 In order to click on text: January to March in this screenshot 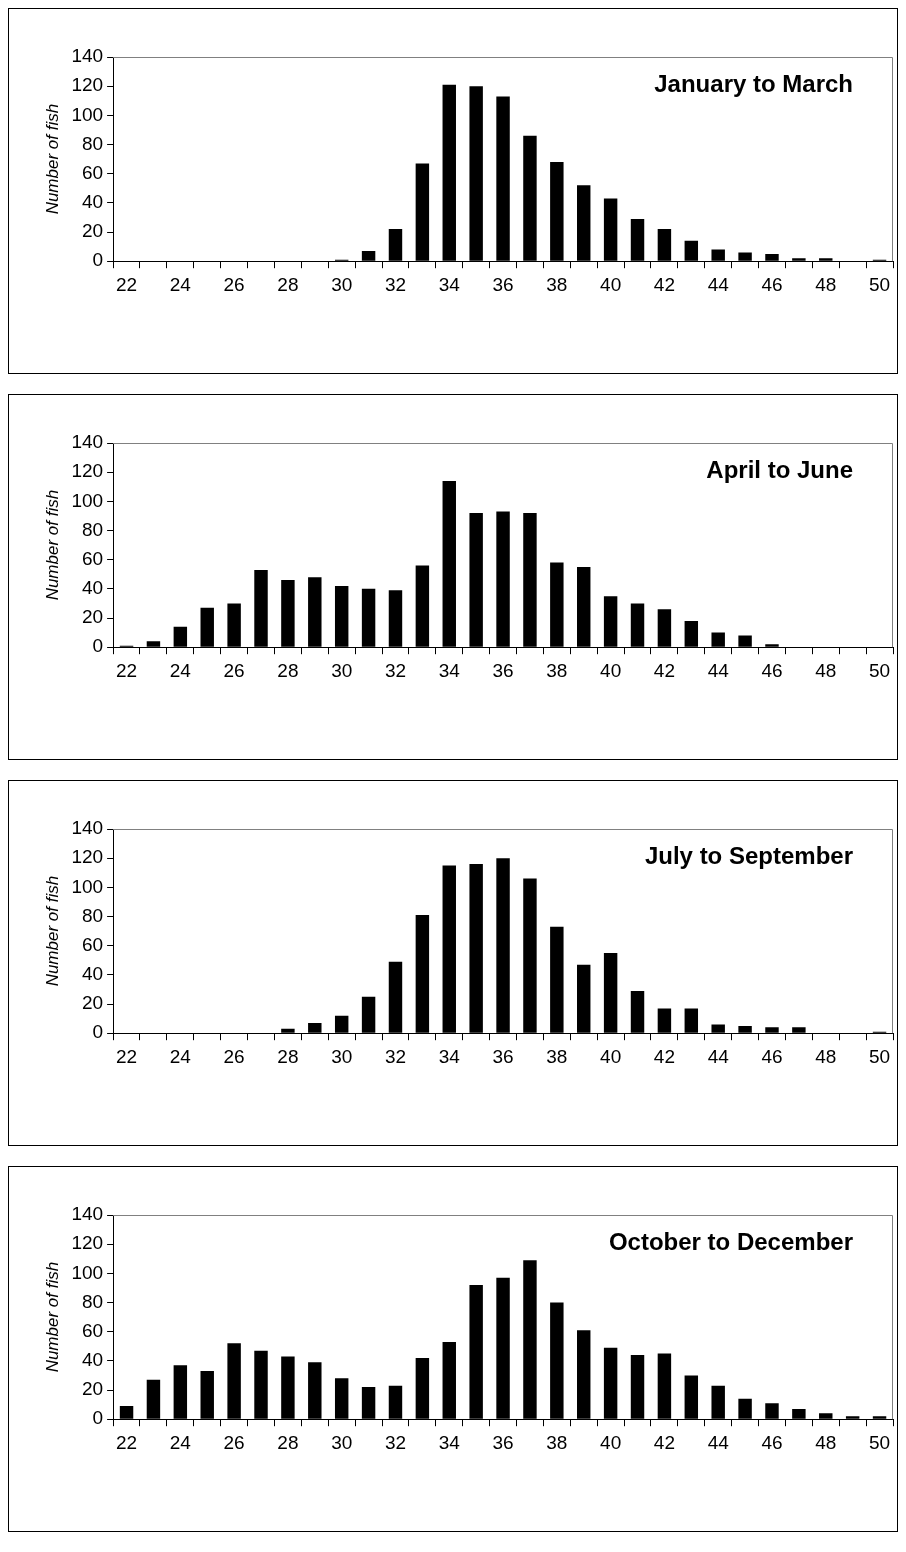, I will do `click(753, 83)`.